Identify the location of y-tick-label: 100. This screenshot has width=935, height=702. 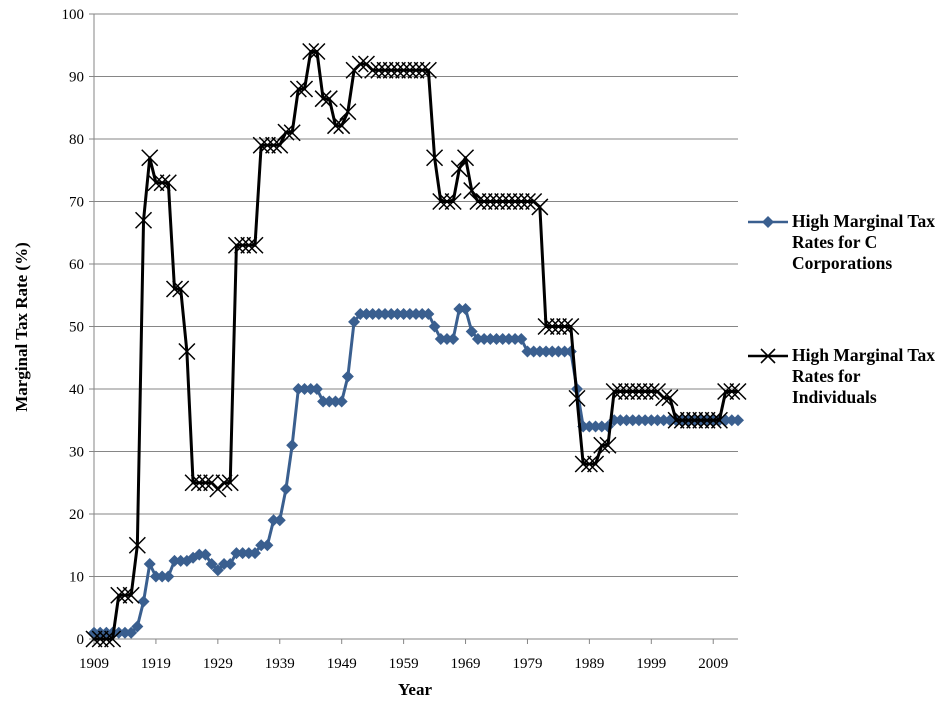
(73, 15).